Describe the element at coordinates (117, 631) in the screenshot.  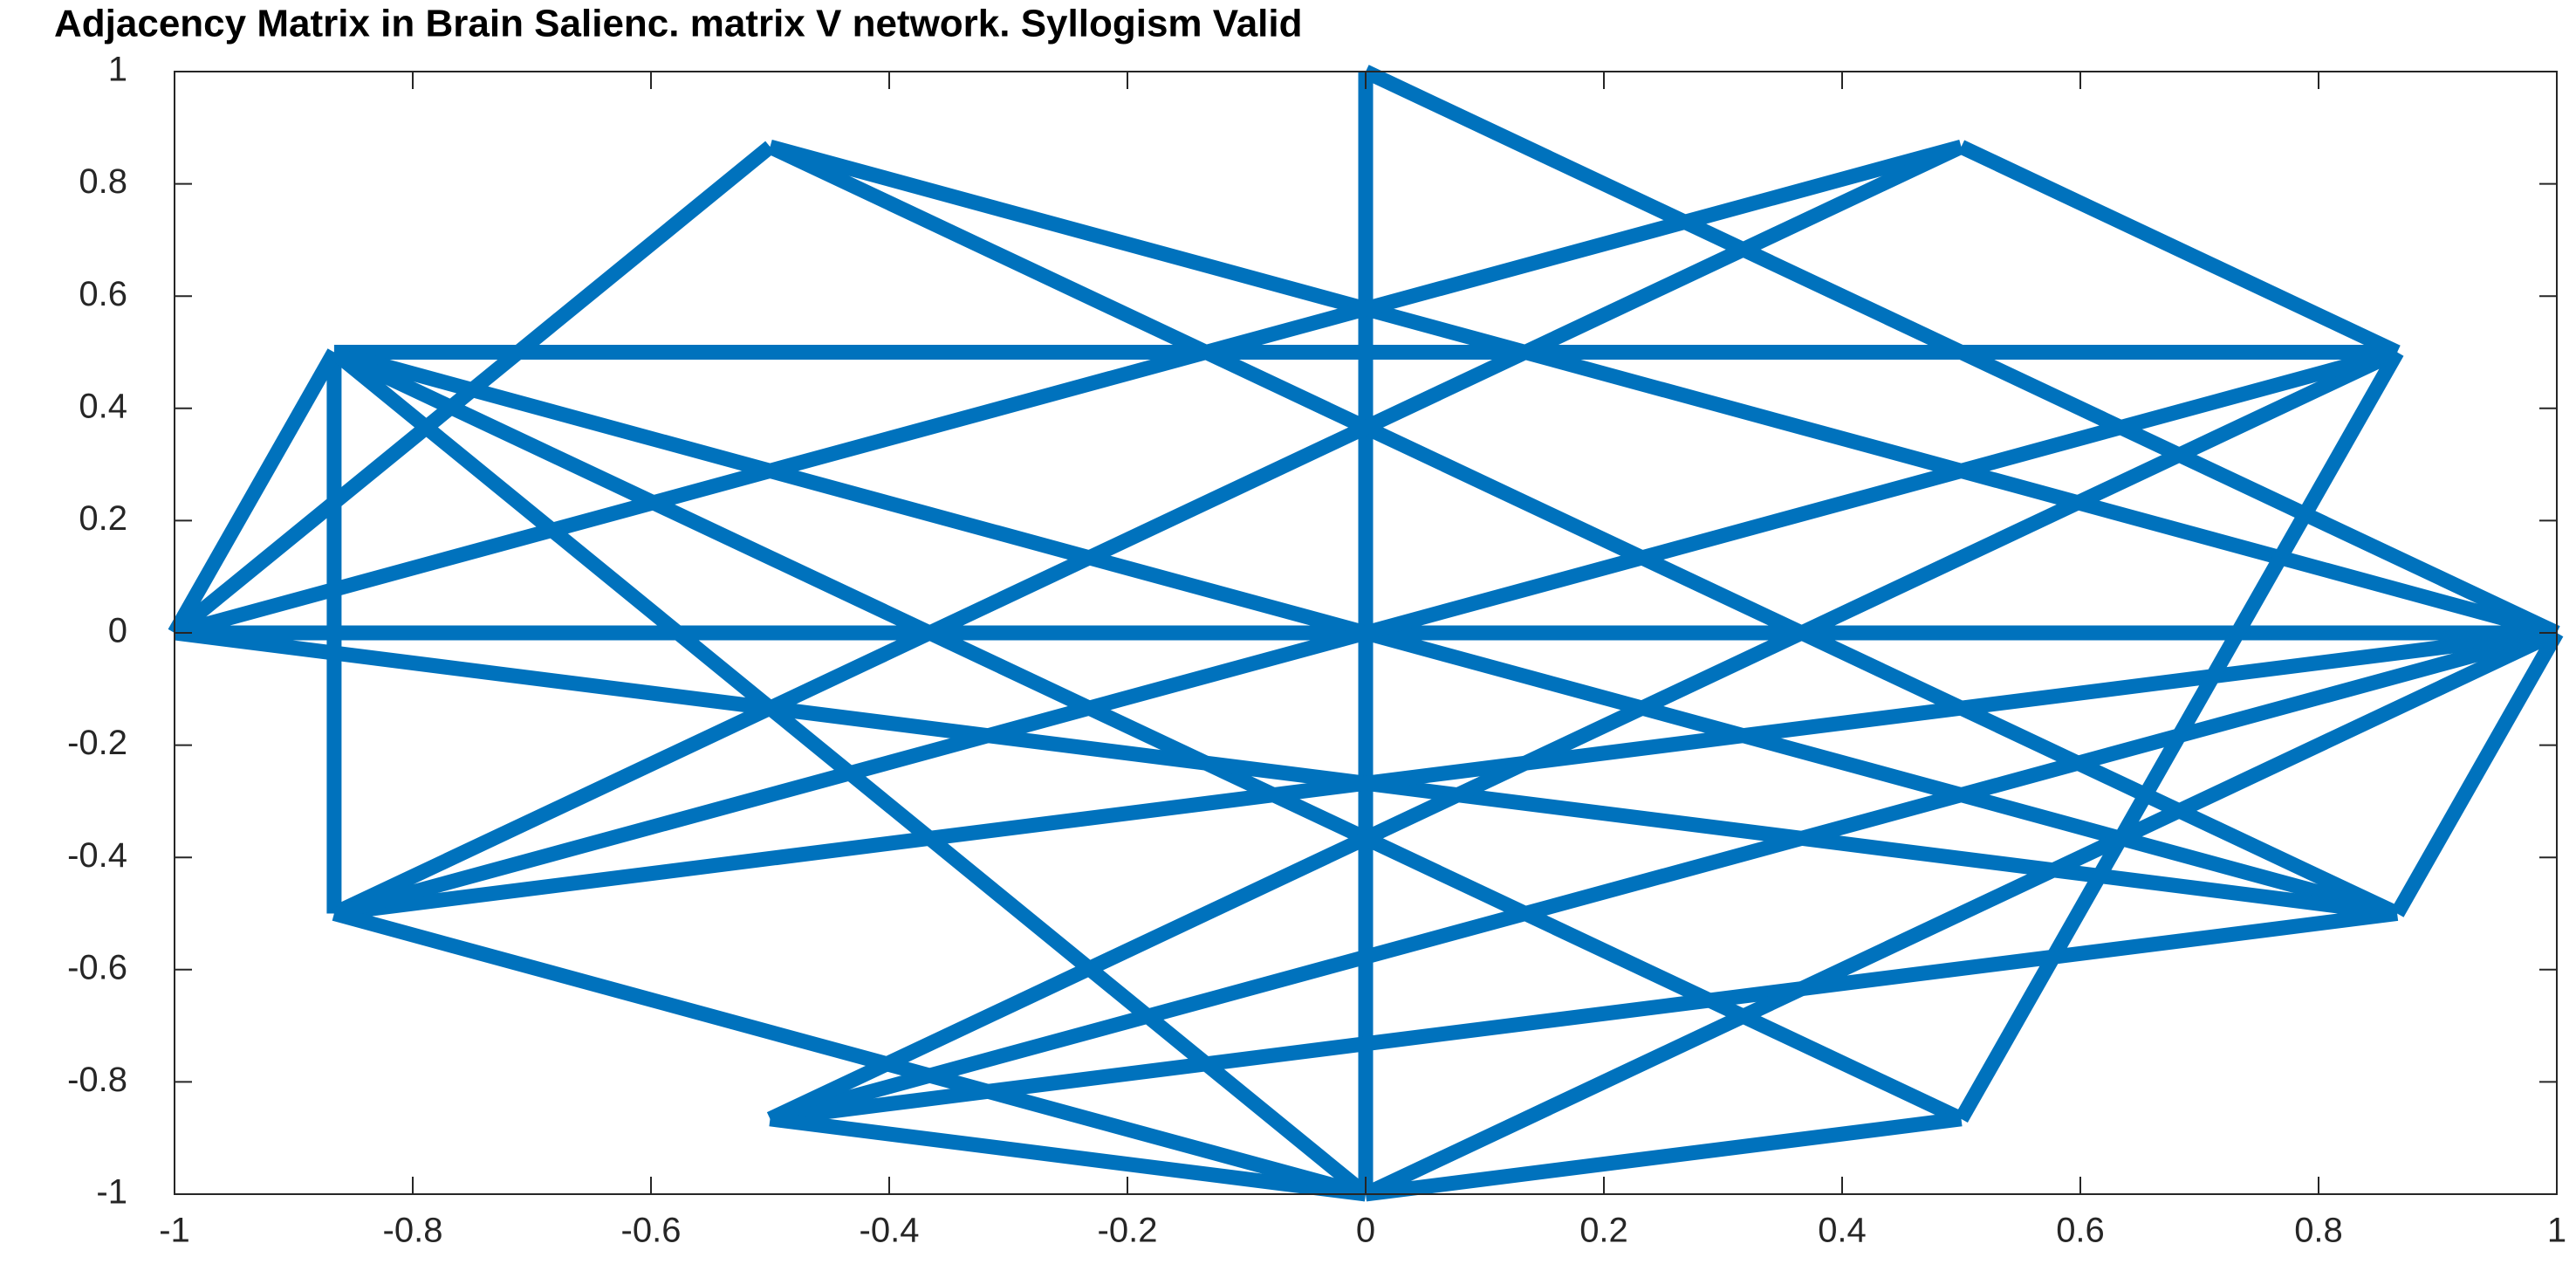
I see `y-tick-label: 0` at that location.